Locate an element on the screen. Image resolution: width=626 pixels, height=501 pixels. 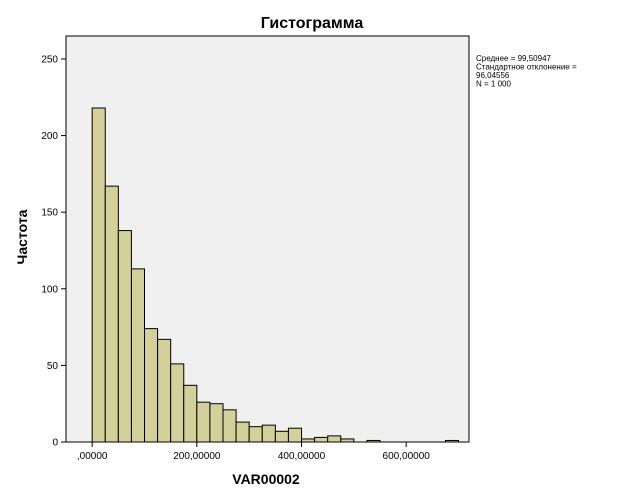
chart-title: Гистограмма is located at coordinates (312, 23).